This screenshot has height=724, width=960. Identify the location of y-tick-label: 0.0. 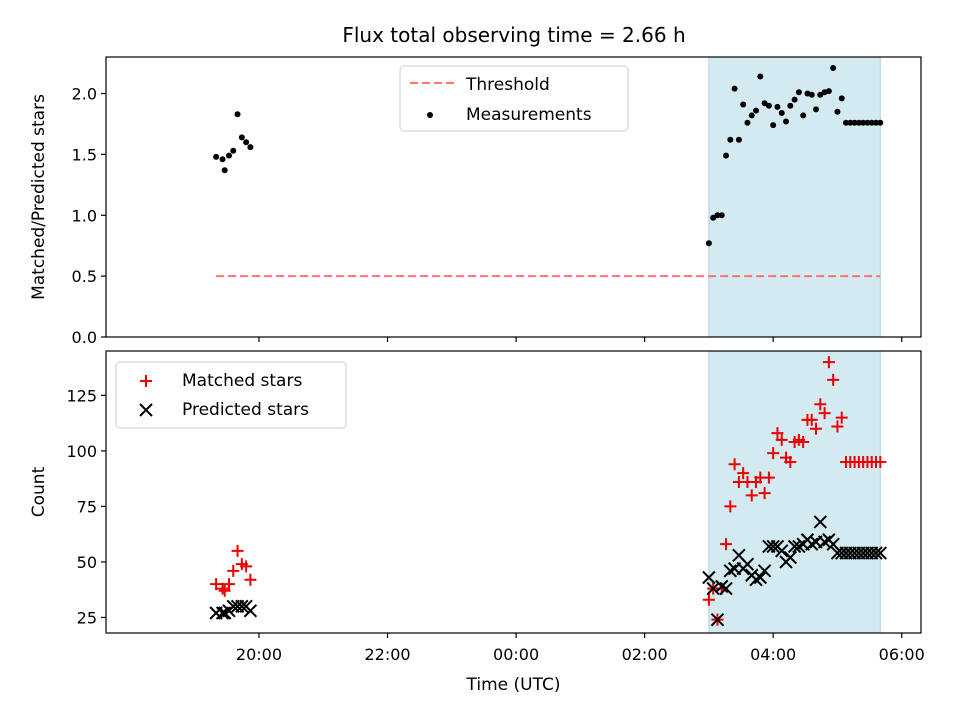
(84, 337).